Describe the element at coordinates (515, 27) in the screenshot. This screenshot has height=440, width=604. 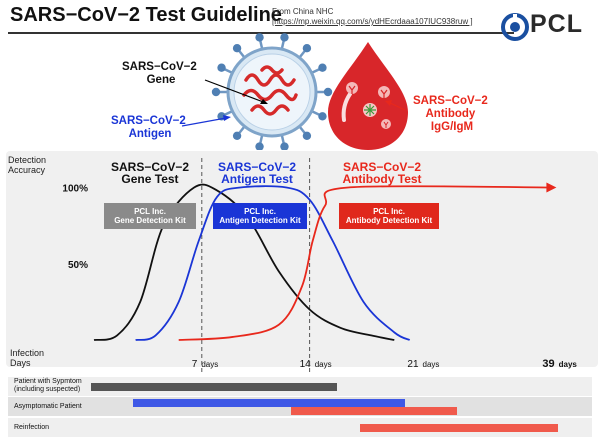
I see `logo-mark-icon` at that location.